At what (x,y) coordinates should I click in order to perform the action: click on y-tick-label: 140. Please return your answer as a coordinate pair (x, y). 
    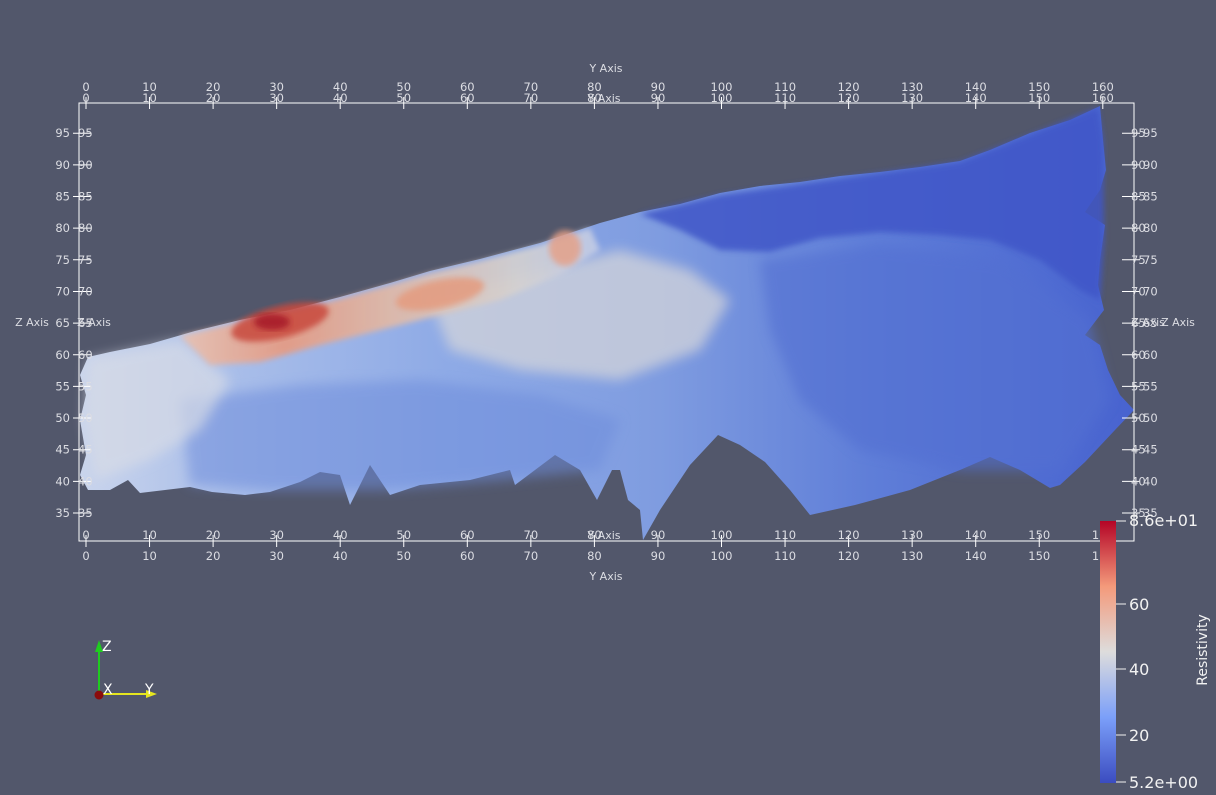
    Looking at the image, I should click on (976, 535).